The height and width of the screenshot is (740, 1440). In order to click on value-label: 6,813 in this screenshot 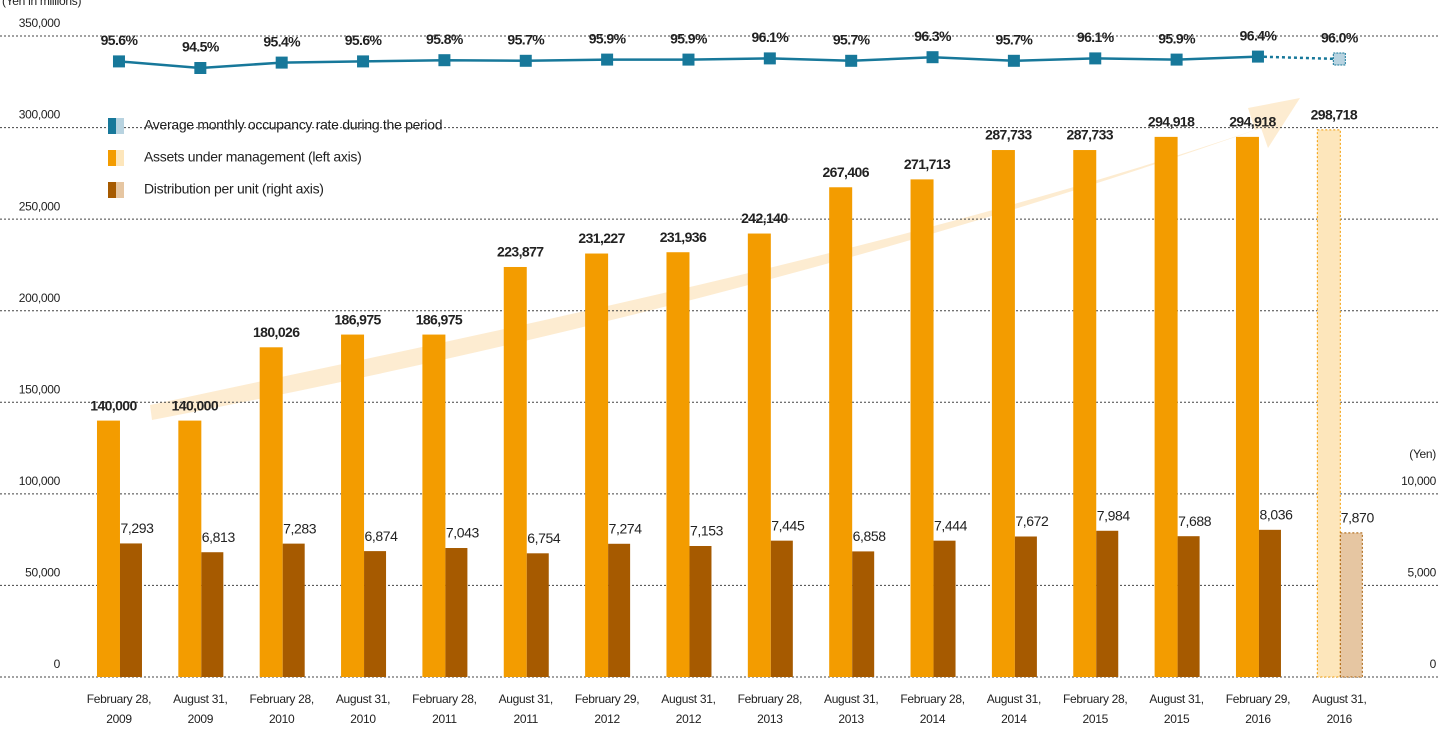, I will do `click(219, 537)`.